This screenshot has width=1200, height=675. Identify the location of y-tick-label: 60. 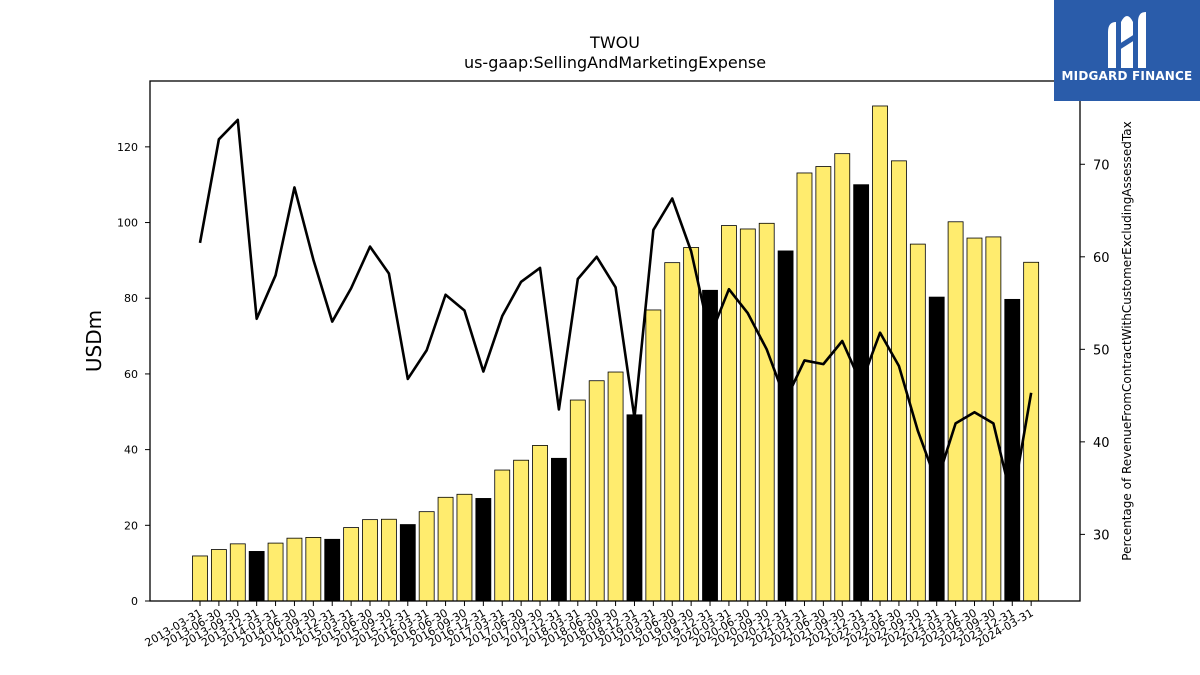
(131, 374).